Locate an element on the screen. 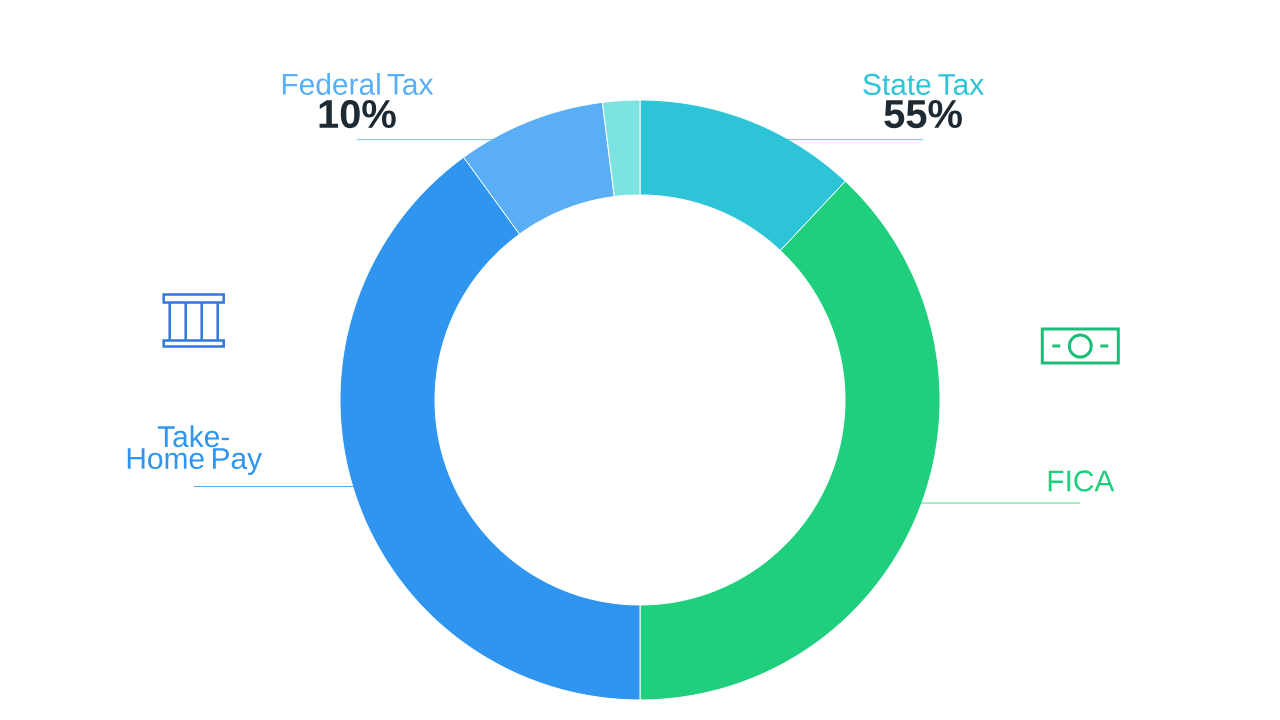 The width and height of the screenshot is (1280, 720). slice-label: FICA is located at coordinates (1081, 481).